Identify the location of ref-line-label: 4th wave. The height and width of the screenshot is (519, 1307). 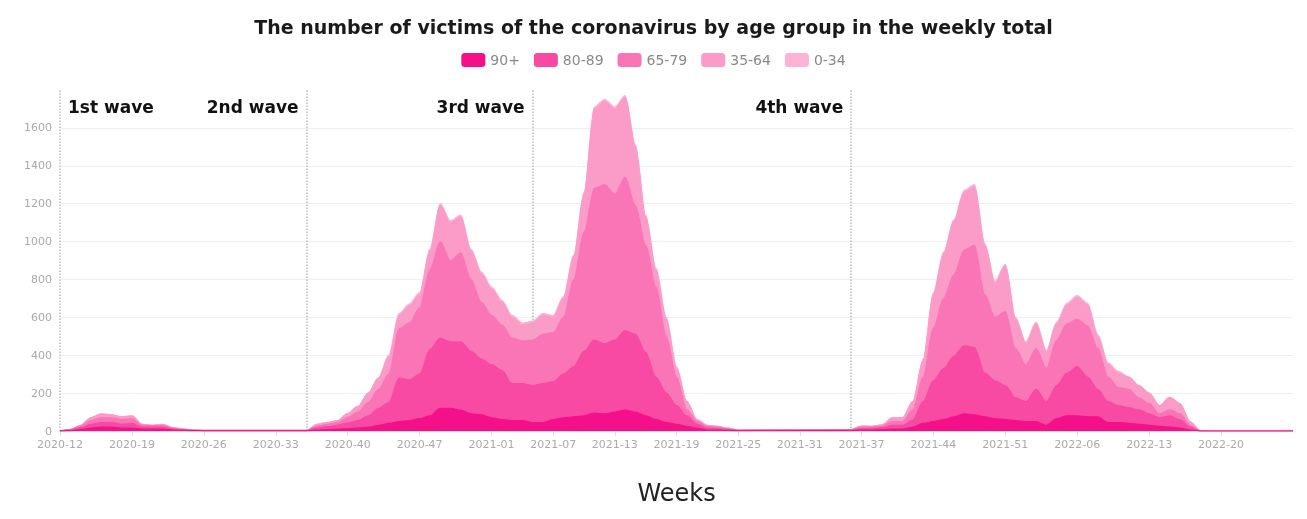
(799, 106).